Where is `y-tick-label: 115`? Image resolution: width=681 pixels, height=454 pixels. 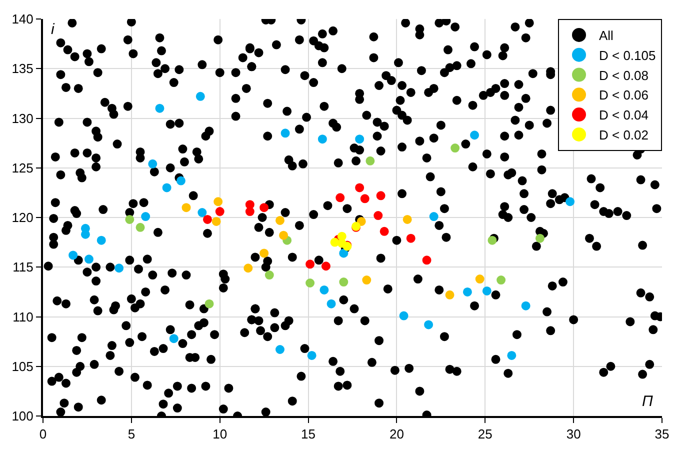 y-tick-label: 115 is located at coordinates (23, 267).